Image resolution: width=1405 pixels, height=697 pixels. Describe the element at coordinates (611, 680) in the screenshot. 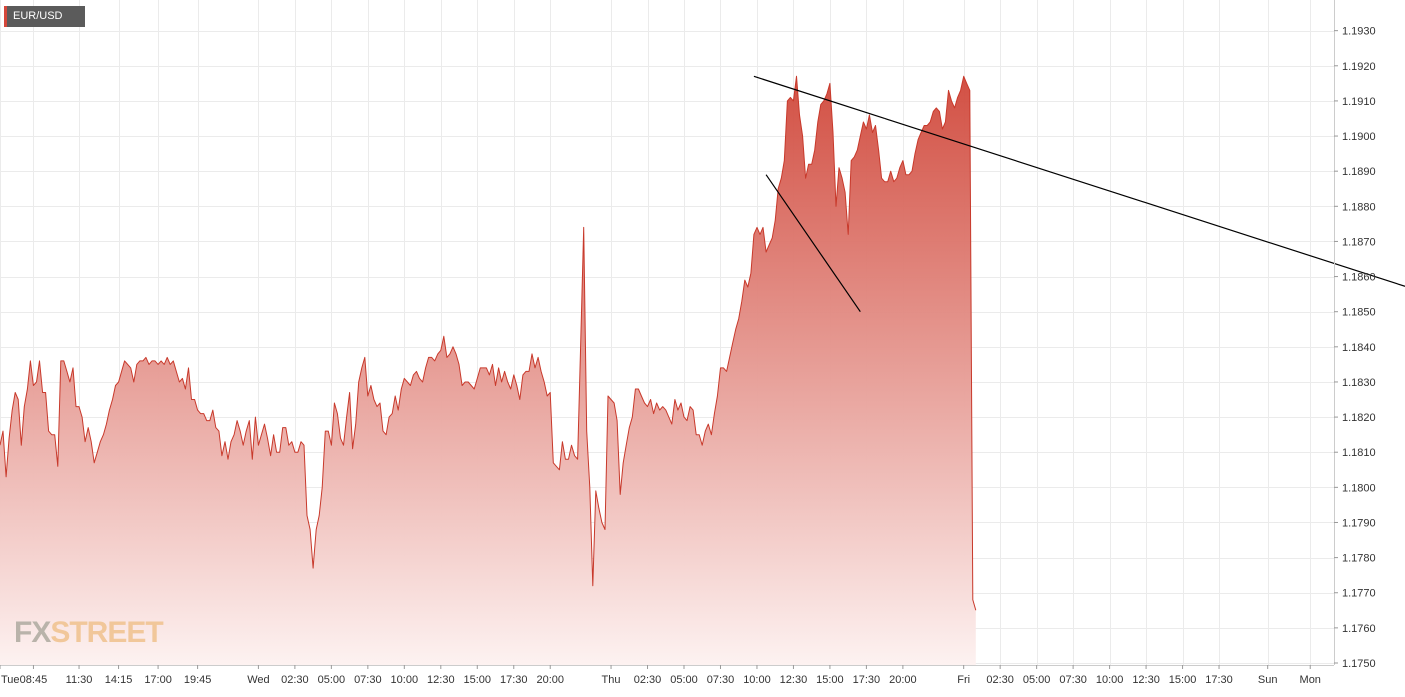

I see `x-tick-label: Thu` at that location.